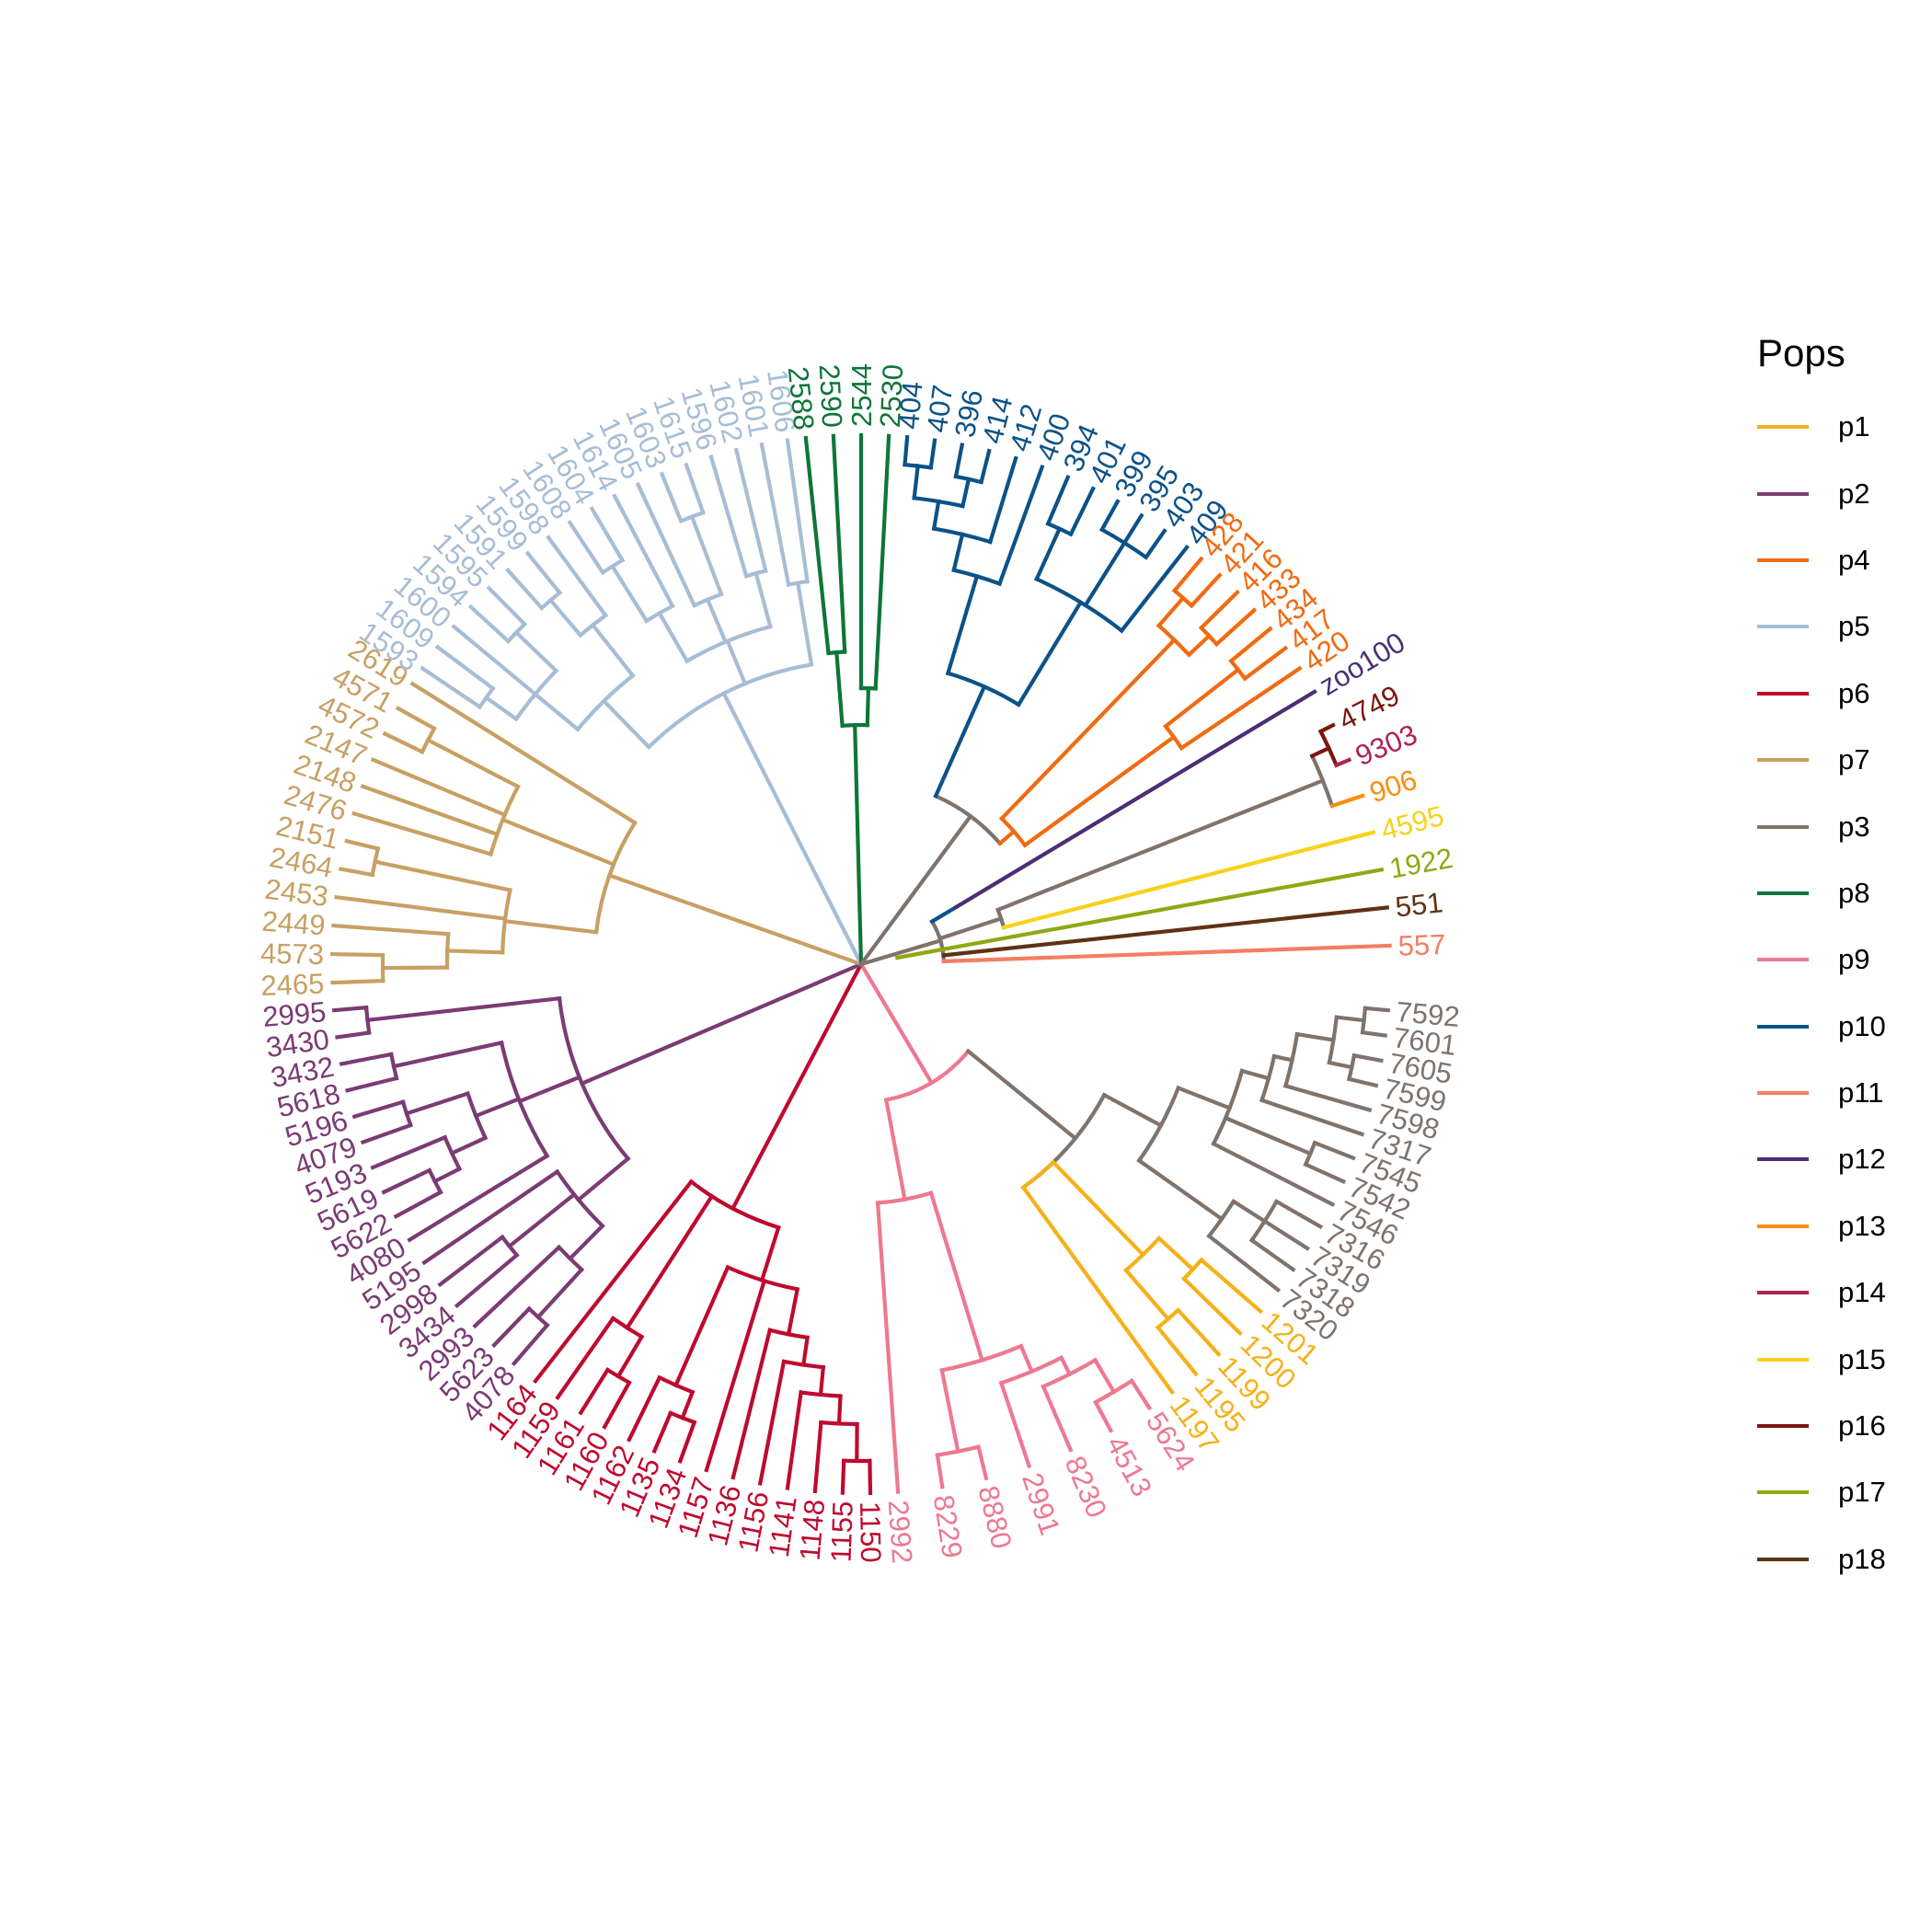  Describe the element at coordinates (1854, 826) in the screenshot. I see `legend-label: p3` at that location.